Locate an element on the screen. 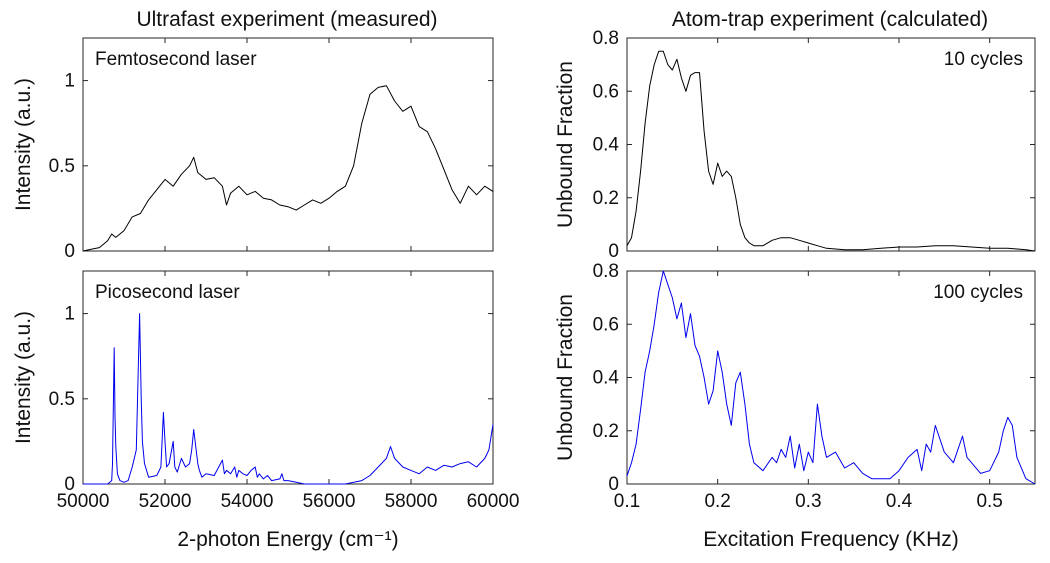  panel-annotation: Picosecond laser is located at coordinates (167, 292).